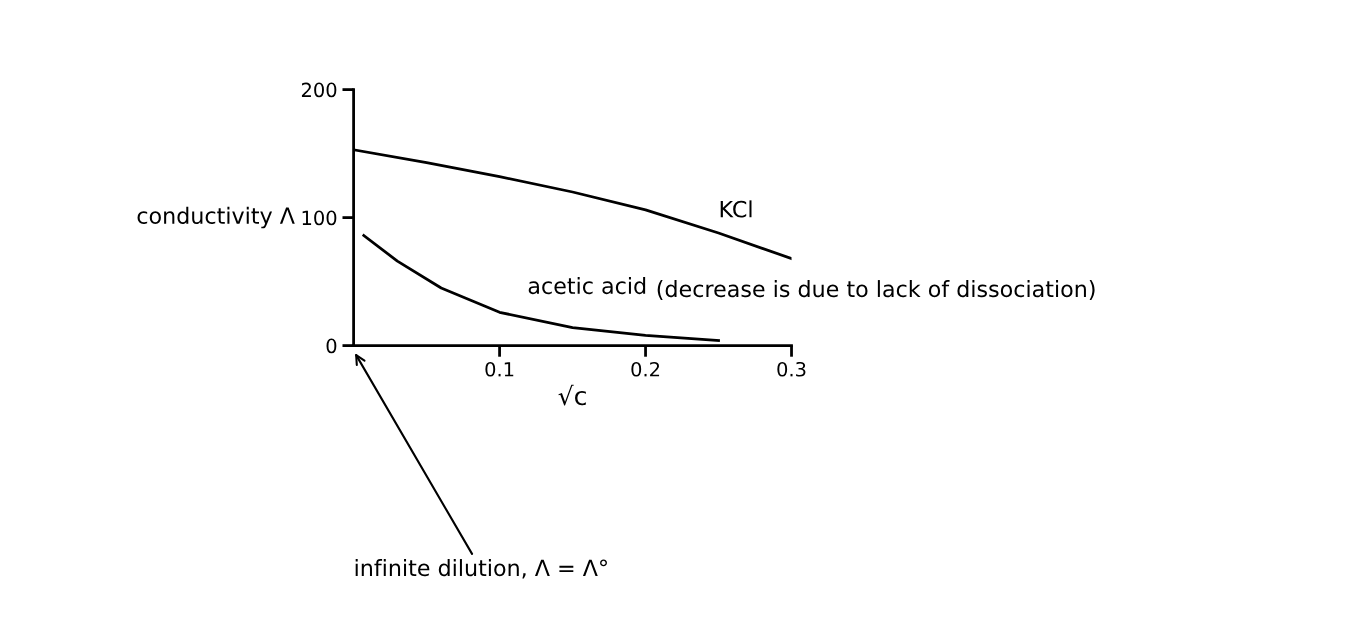 Image resolution: width=1360 pixels, height=640 pixels. What do you see at coordinates (331, 346) in the screenshot?
I see `y-tick-label: 0` at bounding box center [331, 346].